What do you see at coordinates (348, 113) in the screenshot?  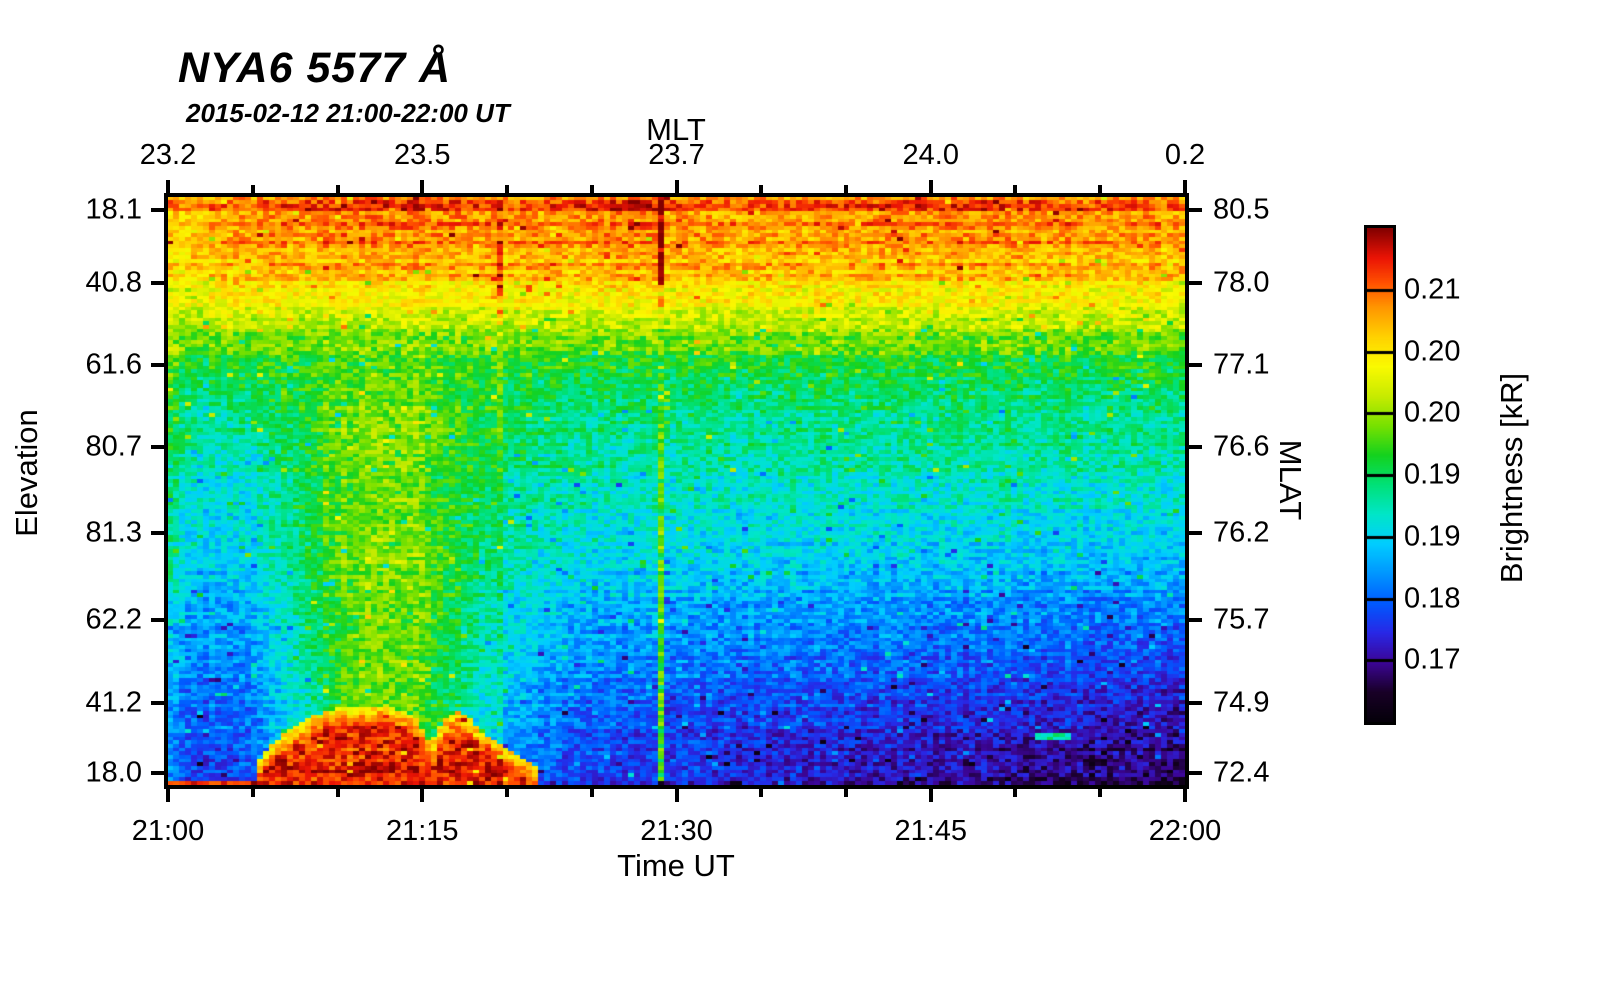 I see `plot-subtitle: 2015-02-12 21:00-22:00 UT` at bounding box center [348, 113].